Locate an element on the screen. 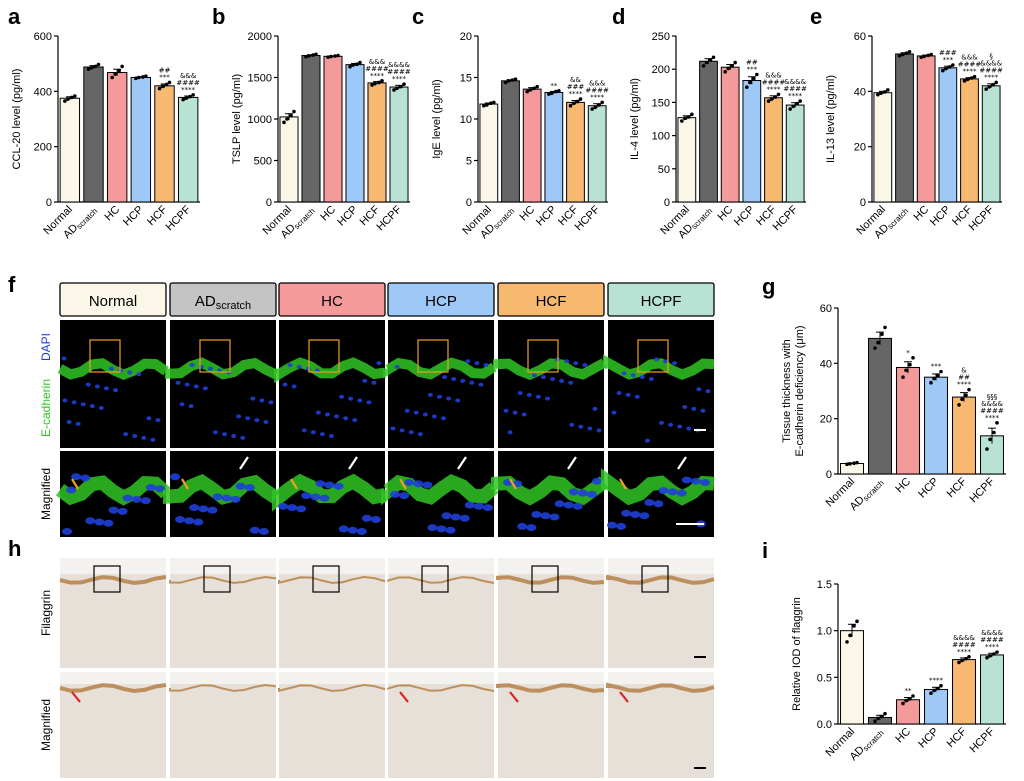  stained-layer is located at coordinates (660, 687).